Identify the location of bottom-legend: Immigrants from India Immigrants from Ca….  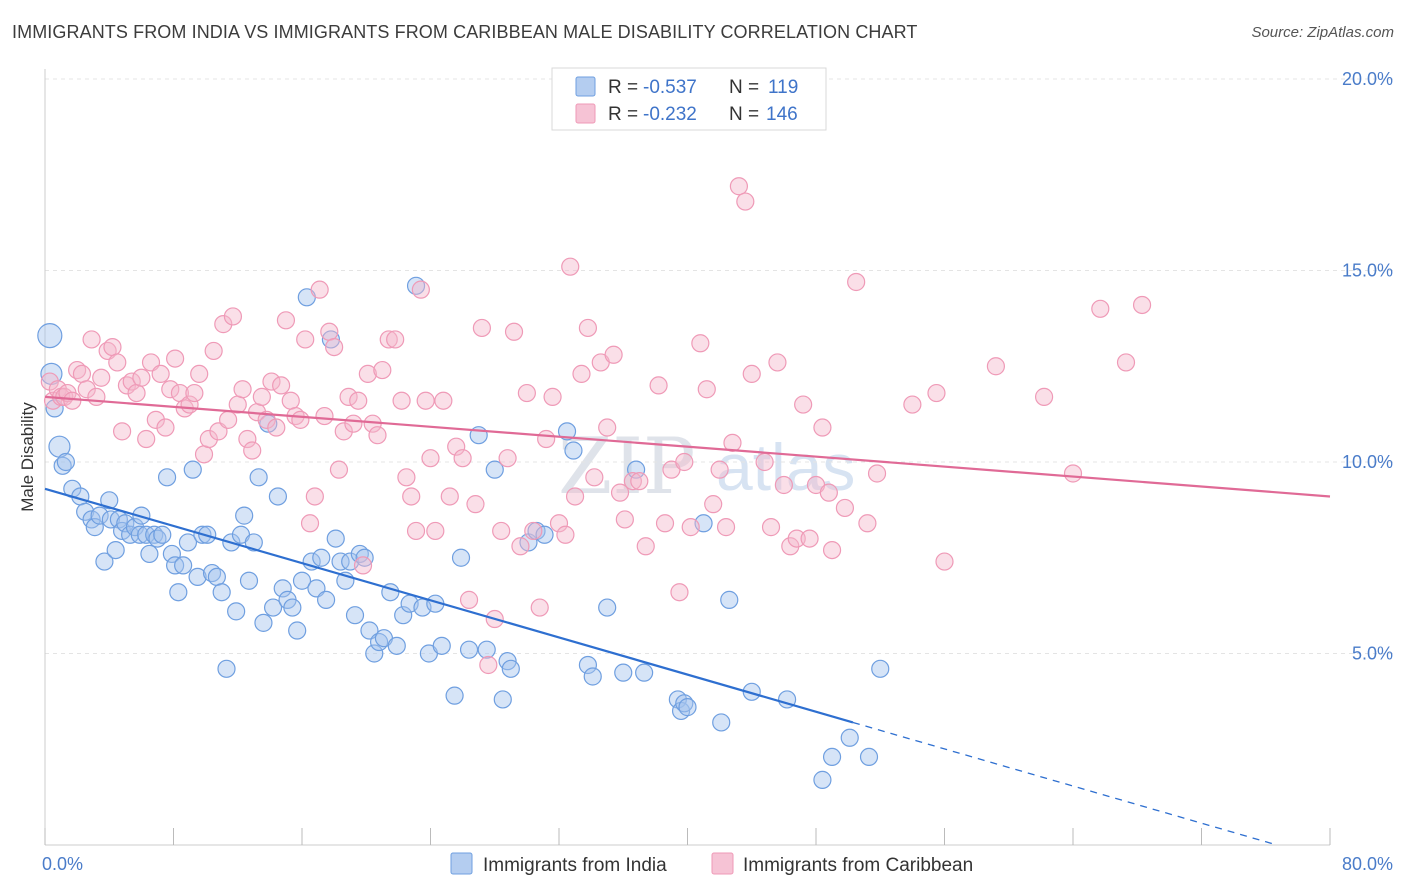
(711, 864).